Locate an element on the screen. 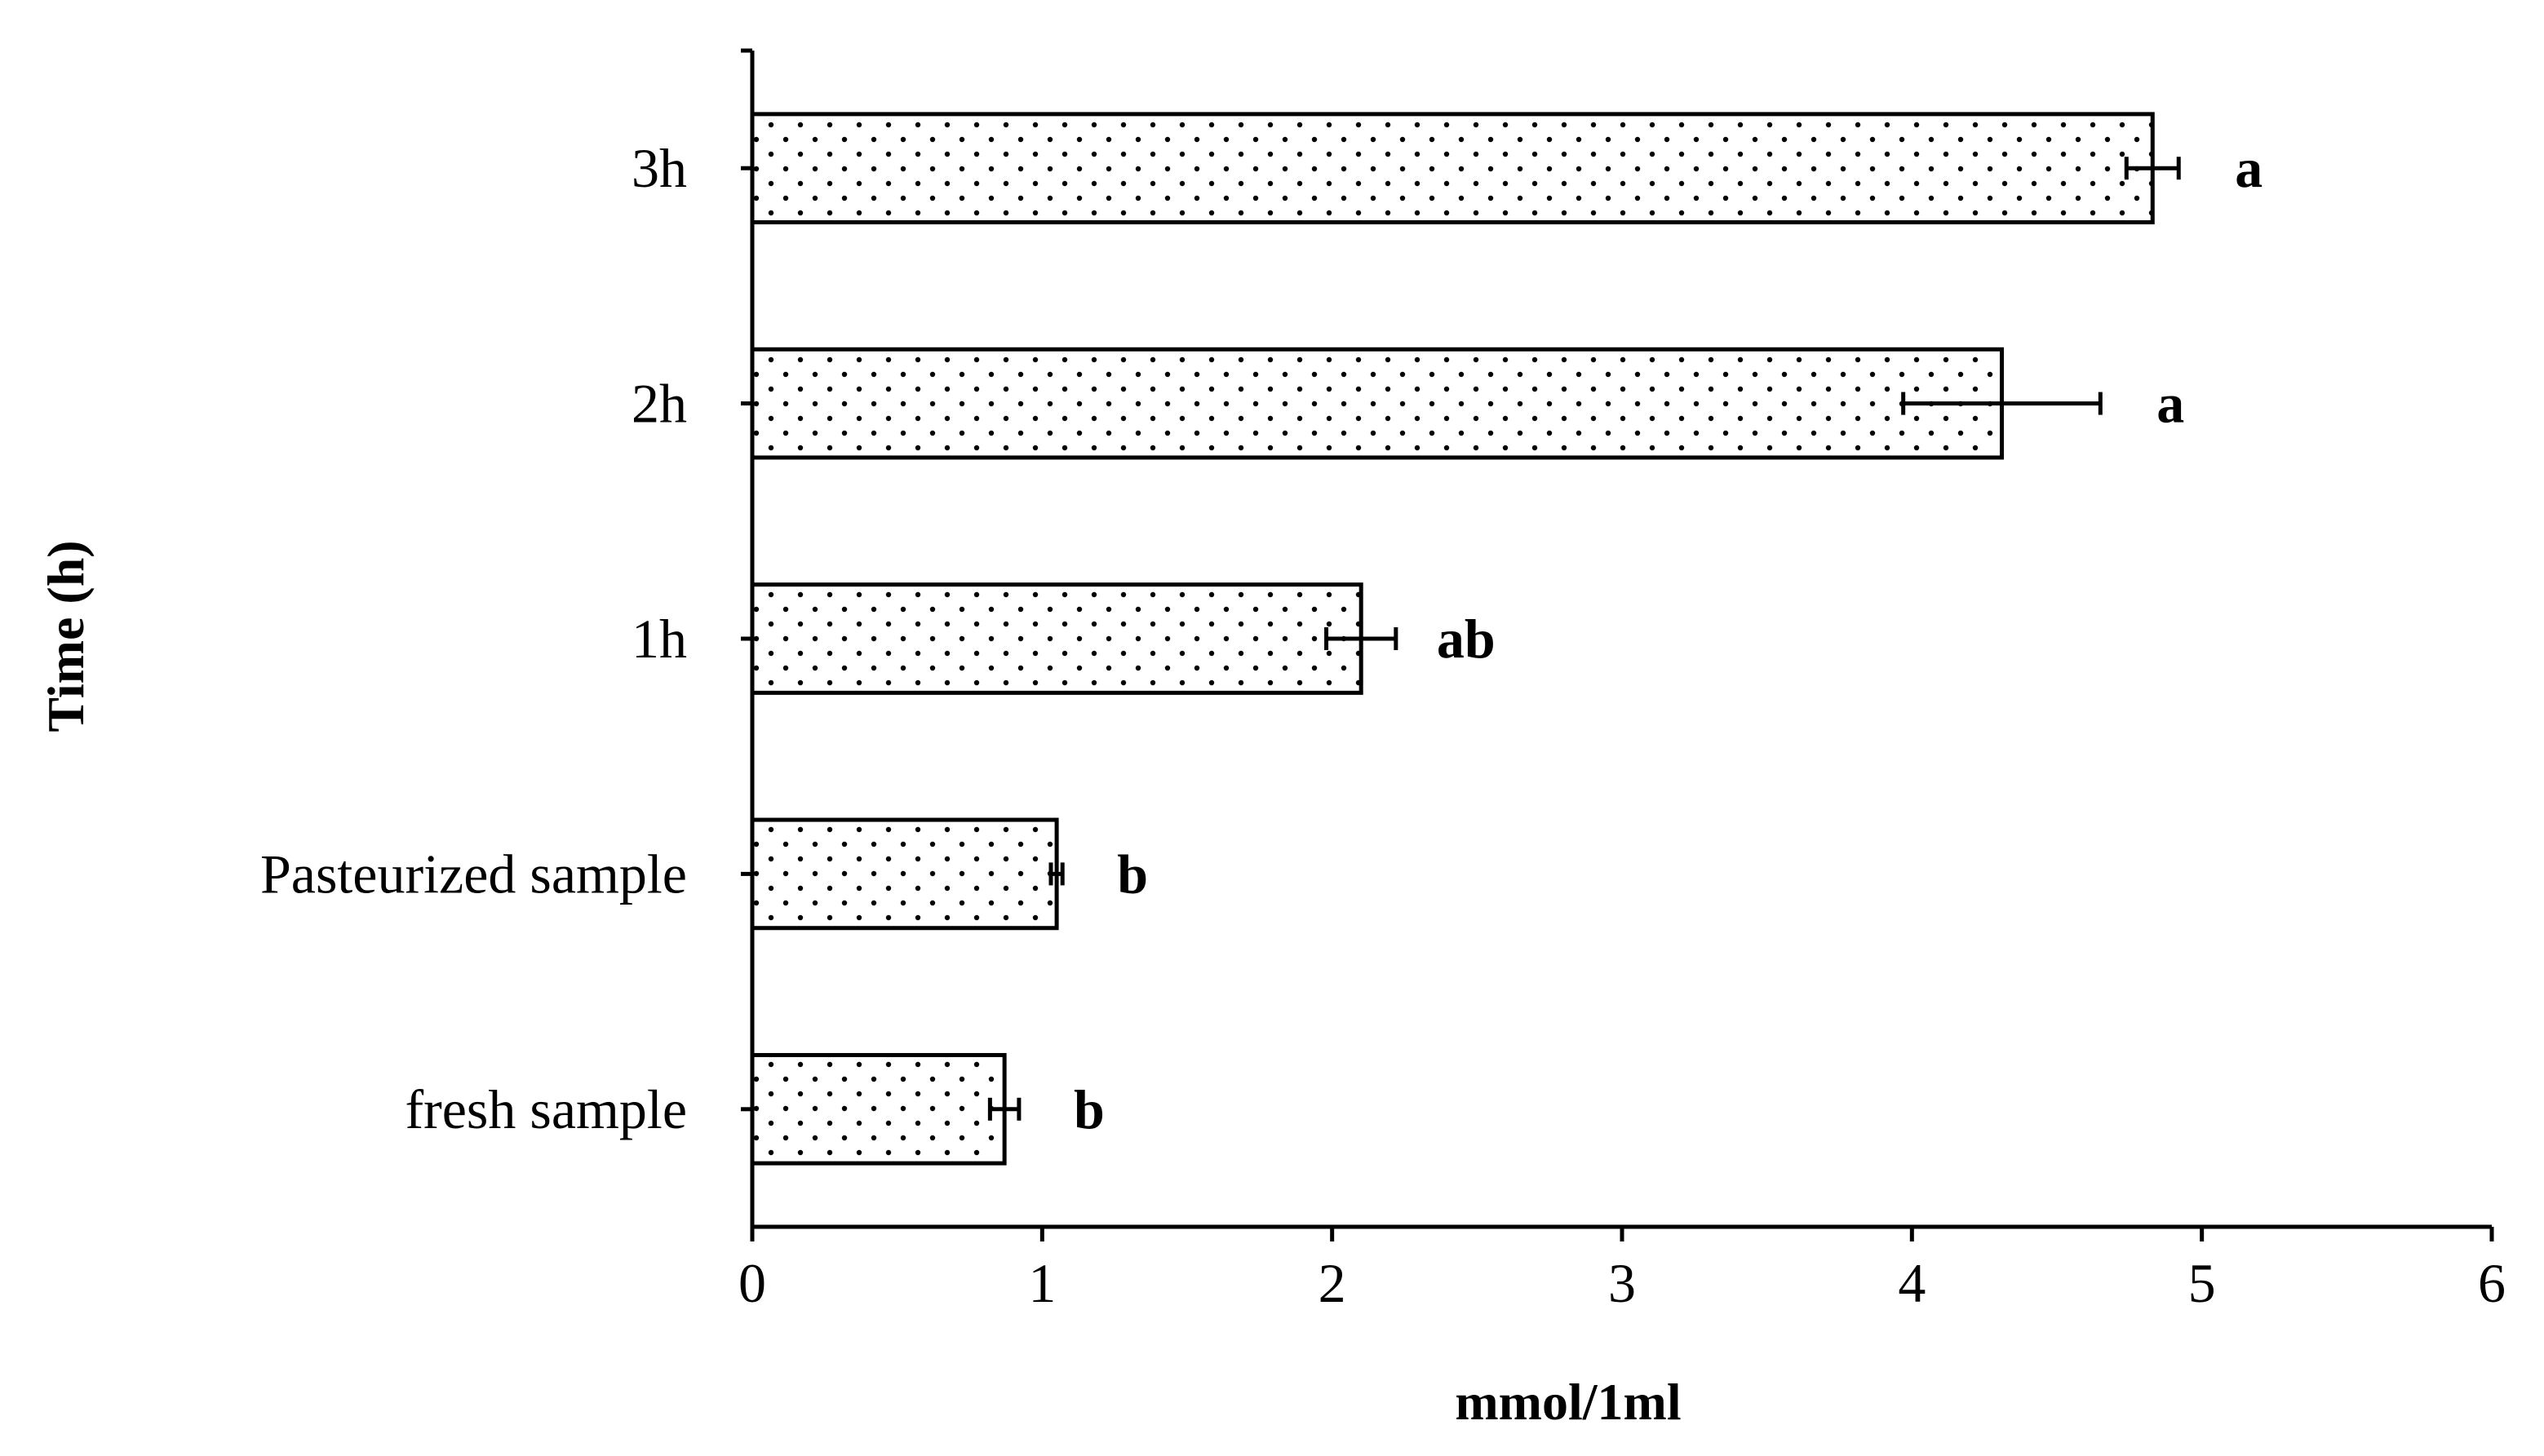 This screenshot has width=2544, height=1456. y-tick-label-2h: 2h is located at coordinates (659, 404).